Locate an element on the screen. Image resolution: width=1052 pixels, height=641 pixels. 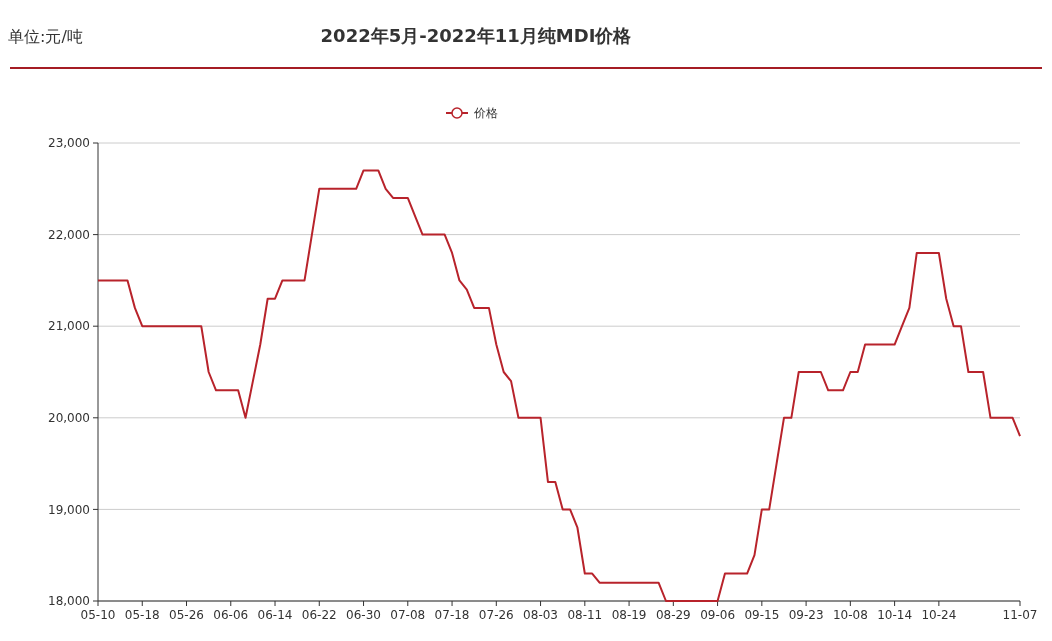
x-tick-label: 08-29 is located at coordinates (673, 615).